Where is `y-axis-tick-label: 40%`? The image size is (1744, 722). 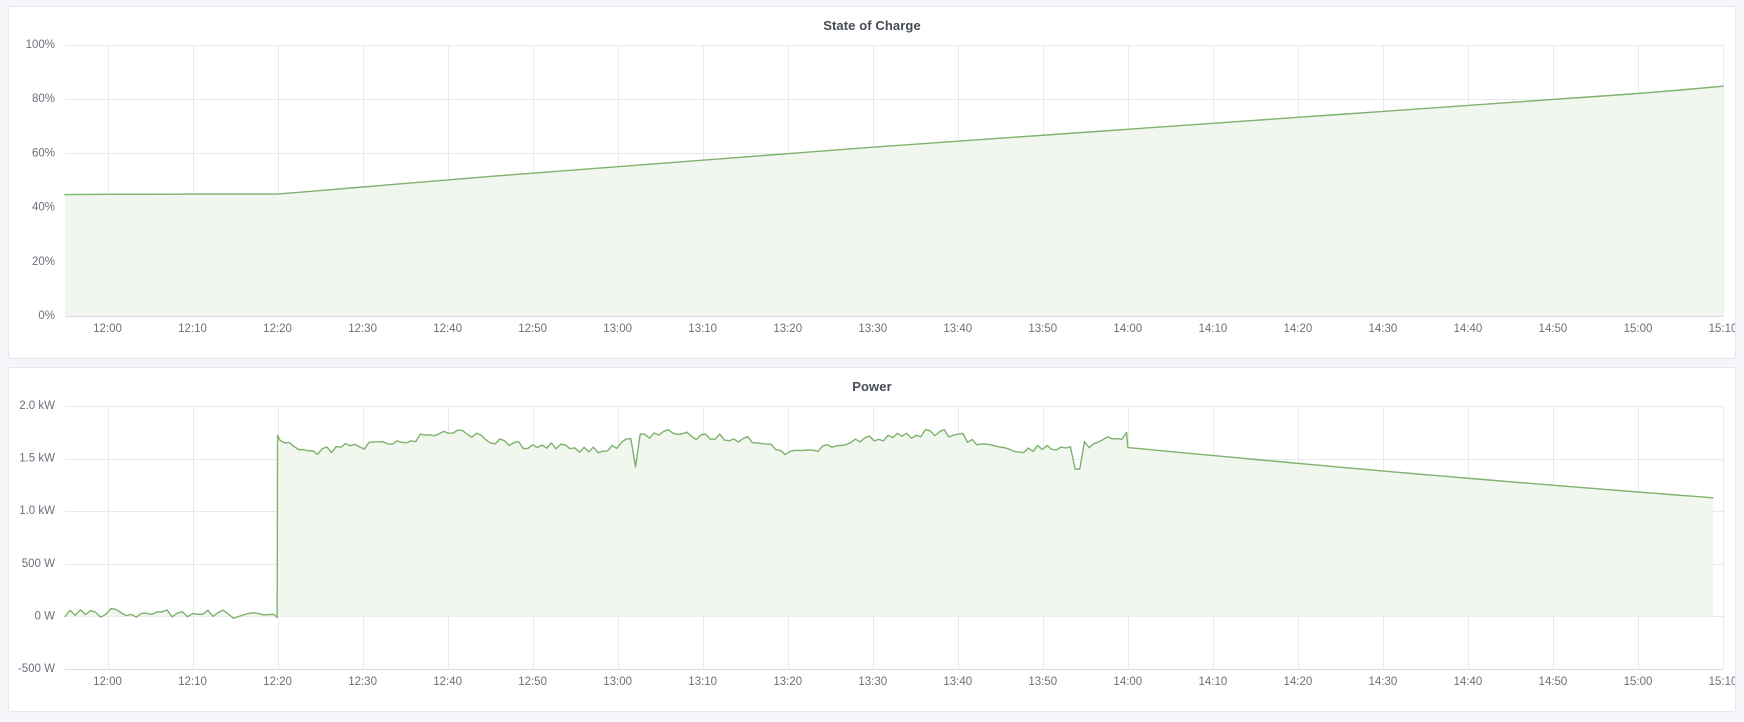 y-axis-tick-label: 40% is located at coordinates (43, 208).